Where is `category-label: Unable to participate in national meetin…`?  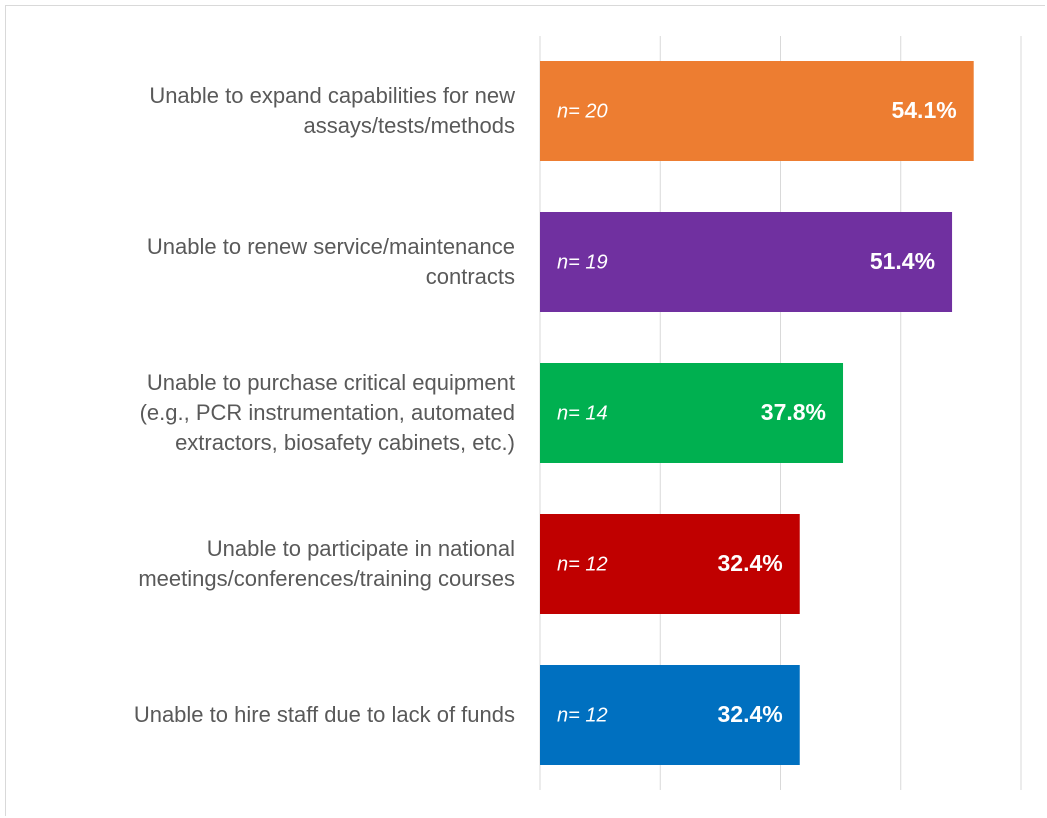
category-label: Unable to participate in national meetin… is located at coordinates (326, 563).